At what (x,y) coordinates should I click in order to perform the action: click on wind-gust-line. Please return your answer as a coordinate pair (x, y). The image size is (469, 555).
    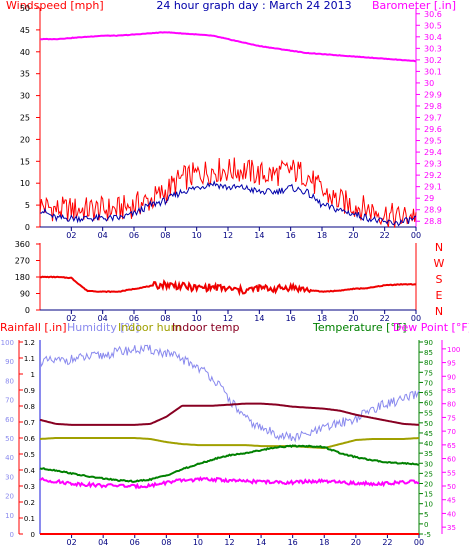
    Looking at the image, I should click on (228, 192).